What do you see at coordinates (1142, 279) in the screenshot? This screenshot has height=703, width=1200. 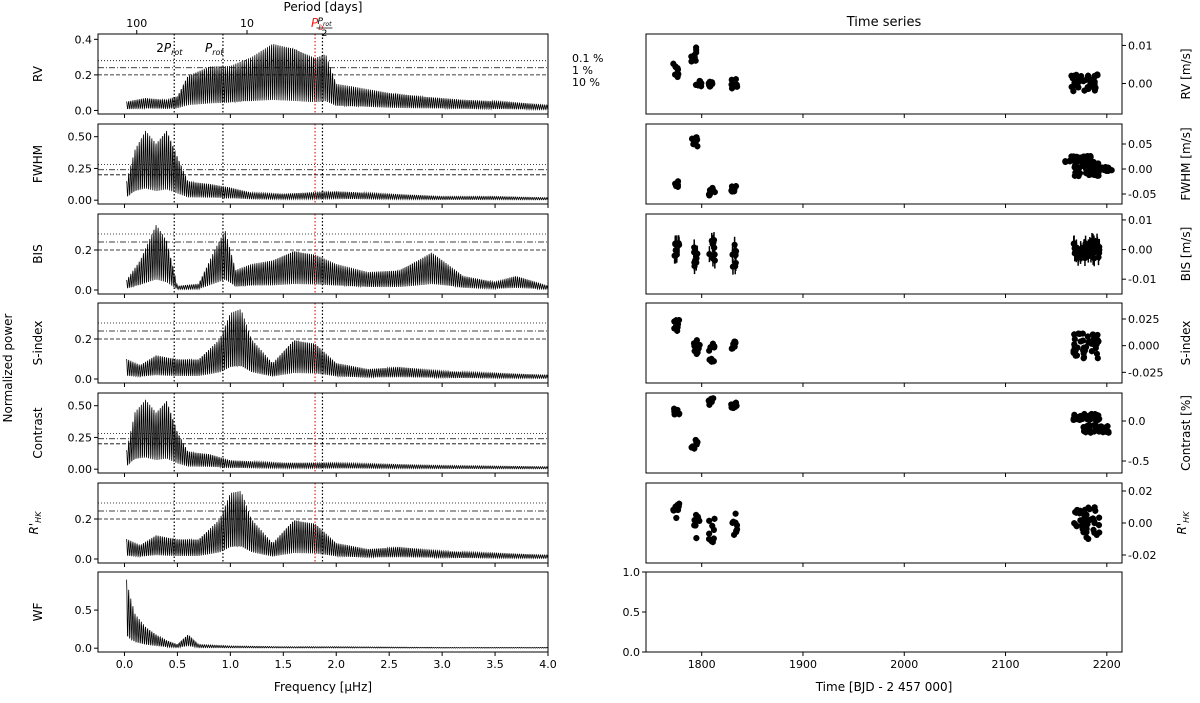 I see `y-tick-label: -0.01` at bounding box center [1142, 279].